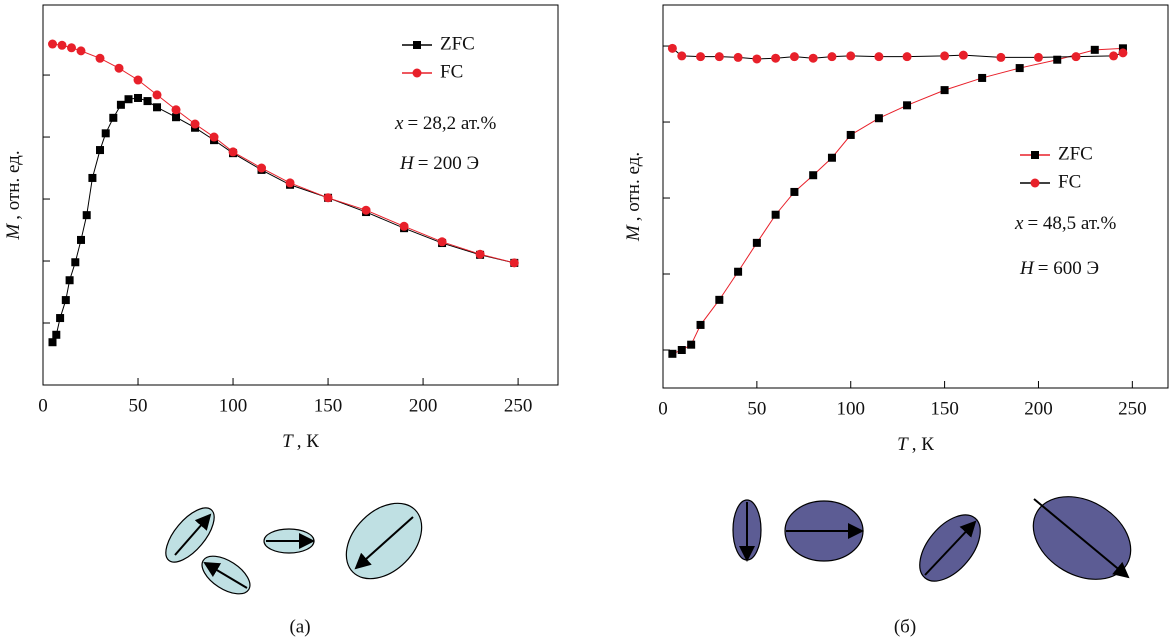 Image resolution: width=1170 pixels, height=641 pixels. I want to click on annotation-text: = 200 Э, so click(448, 163).